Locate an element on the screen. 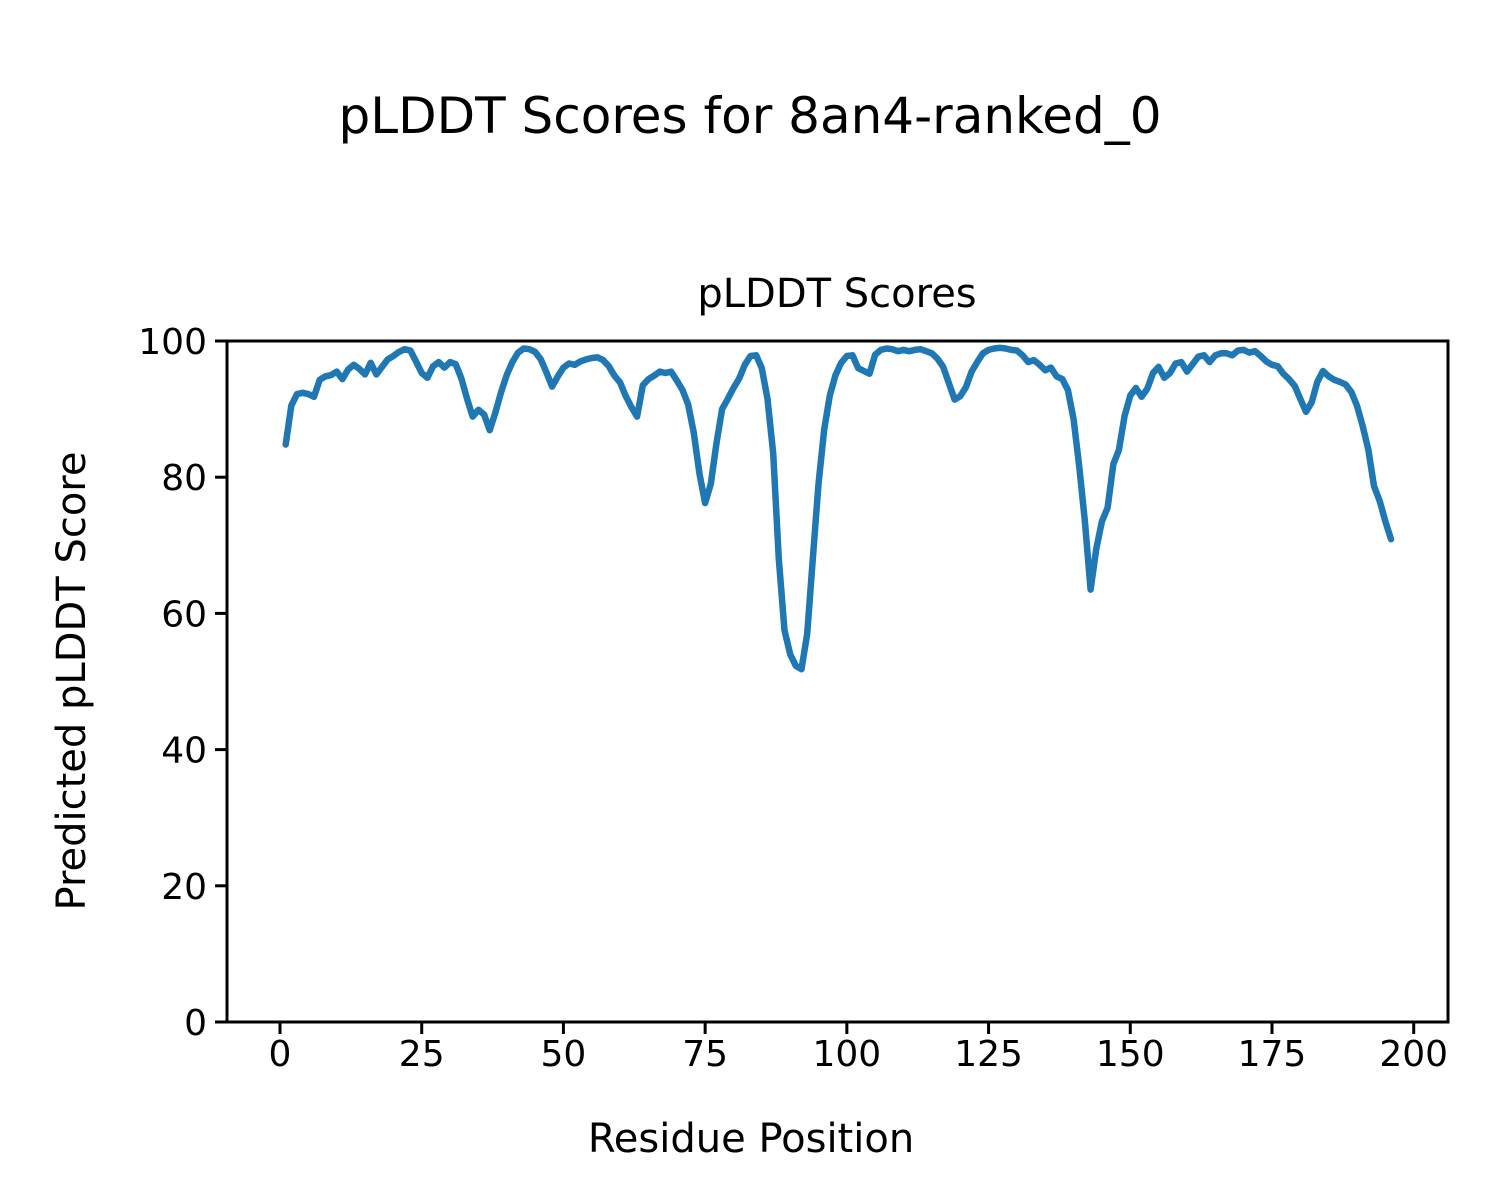 The width and height of the screenshot is (1500, 1200). x-tick-label: 175 is located at coordinates (1272, 1054).